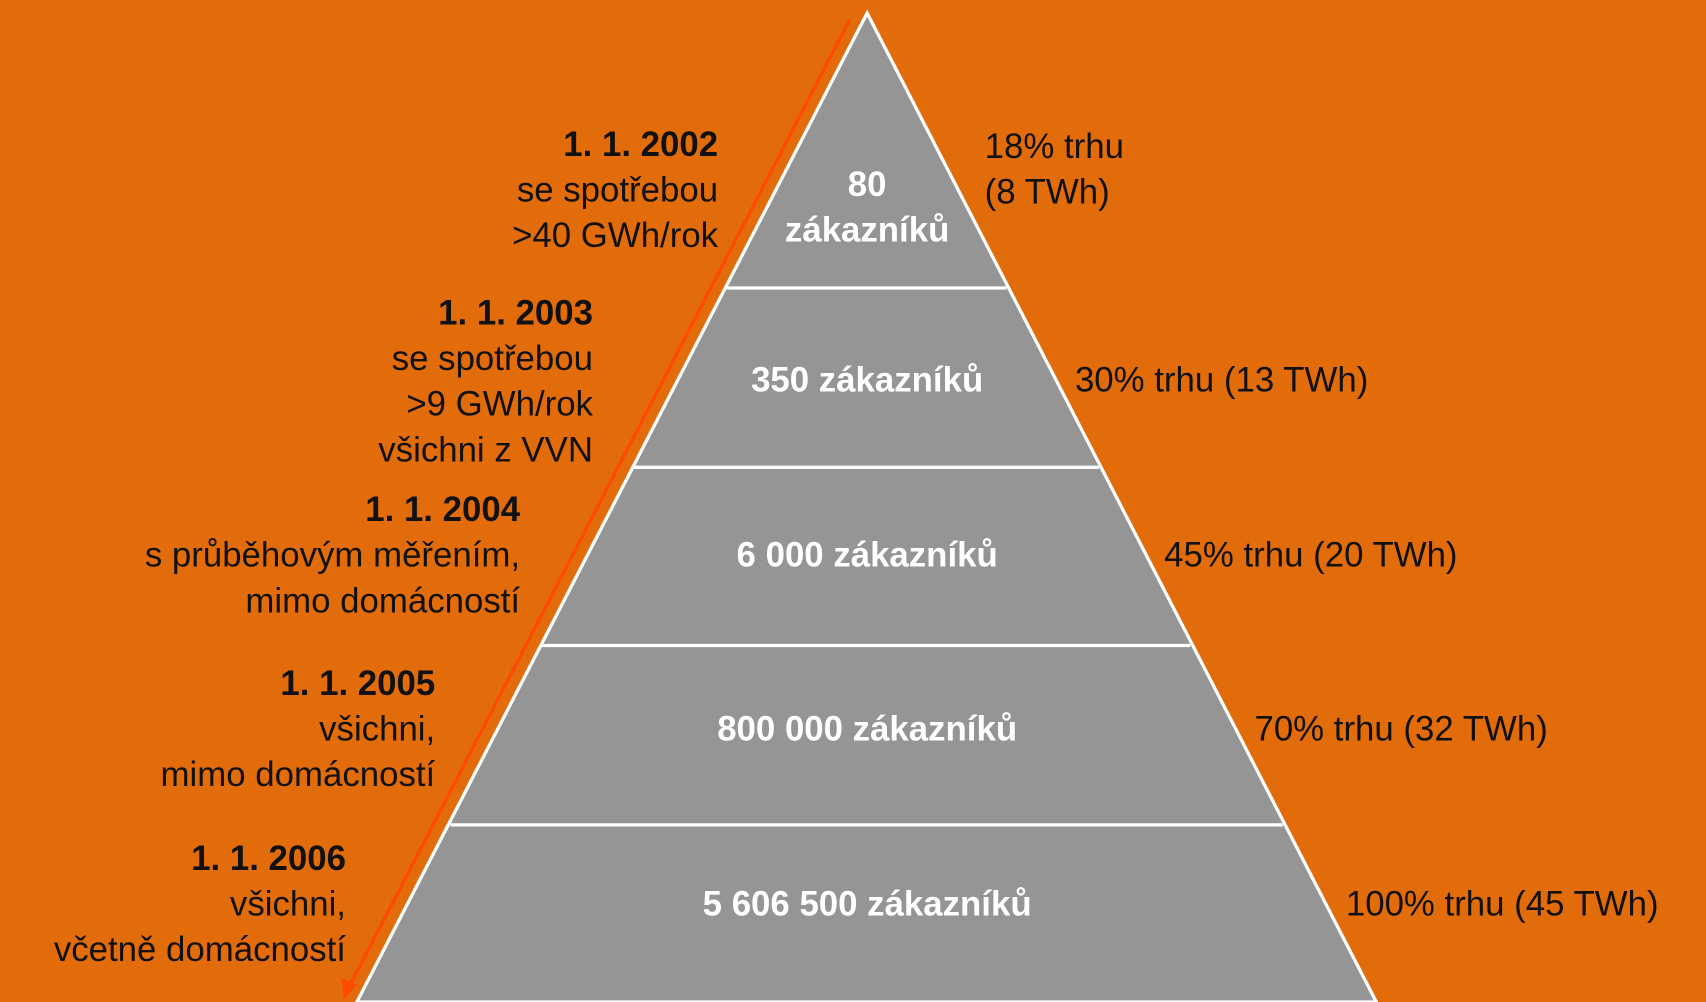 The image size is (1706, 1002). I want to click on description: >40 GWh/rok, so click(615, 236).